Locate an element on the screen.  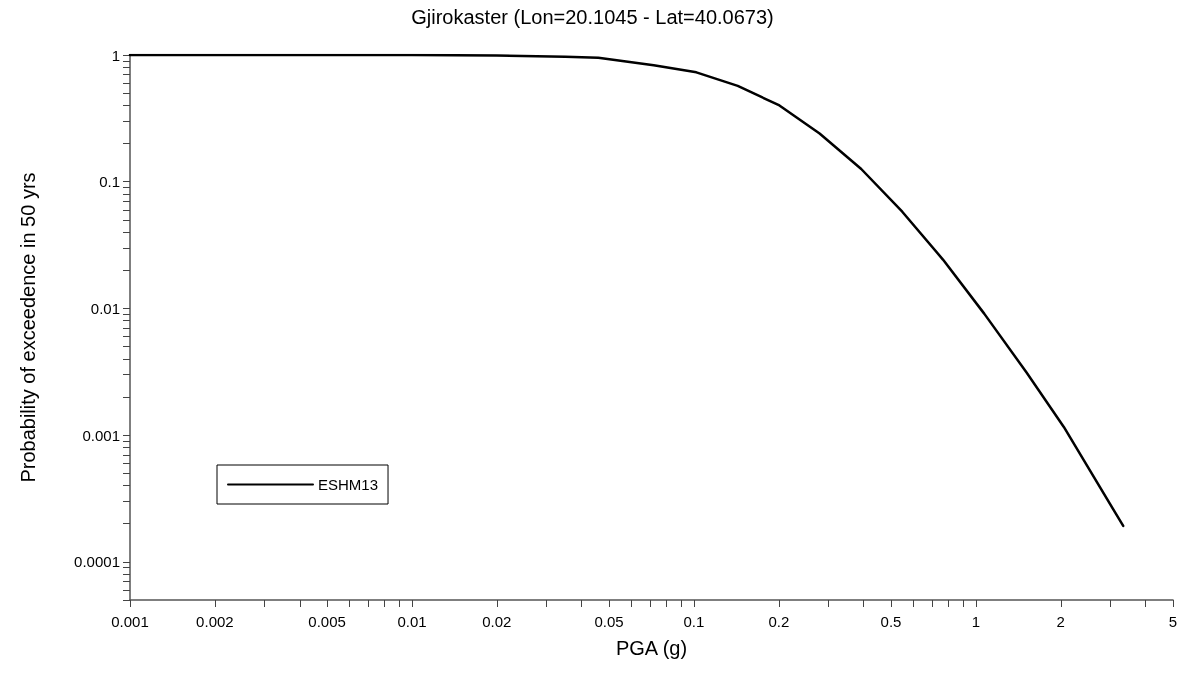
text: ESHM13 is located at coordinates (348, 484).